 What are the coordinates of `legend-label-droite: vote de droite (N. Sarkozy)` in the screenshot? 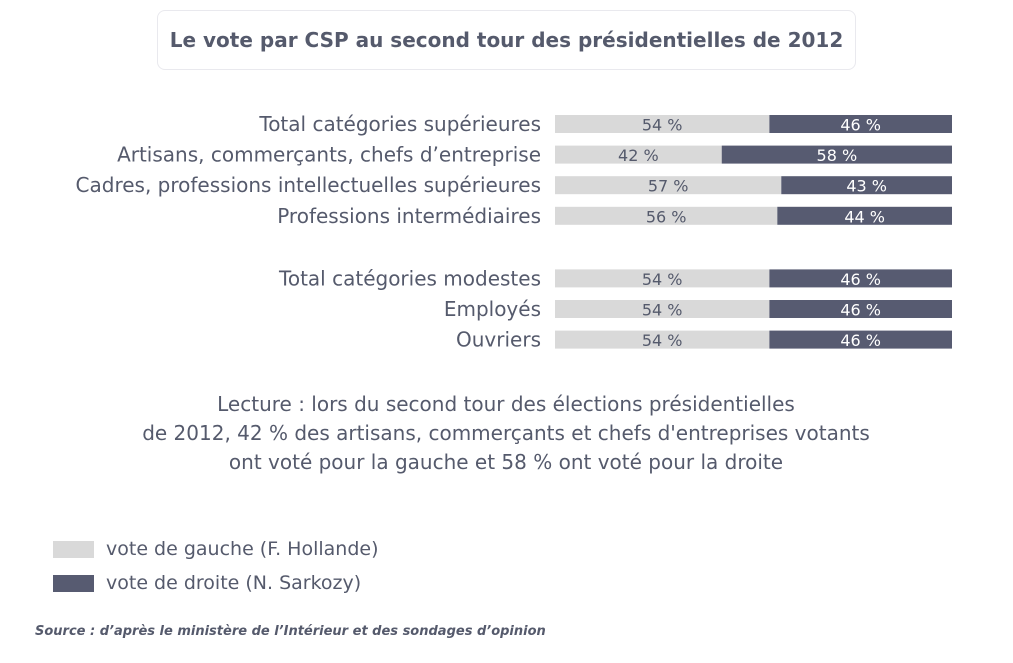 It's located at (234, 583).